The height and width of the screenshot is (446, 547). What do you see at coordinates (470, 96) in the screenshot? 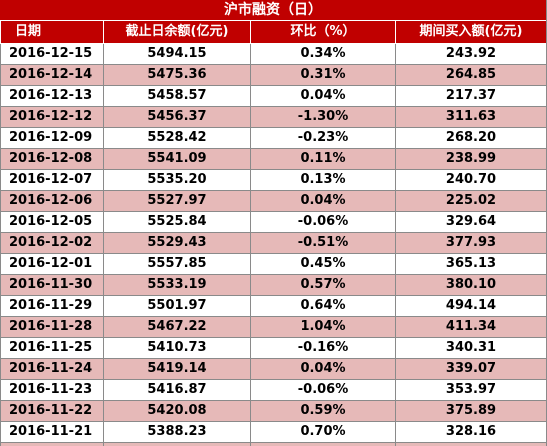
I see `purchase-cell: 217.37` at bounding box center [470, 96].